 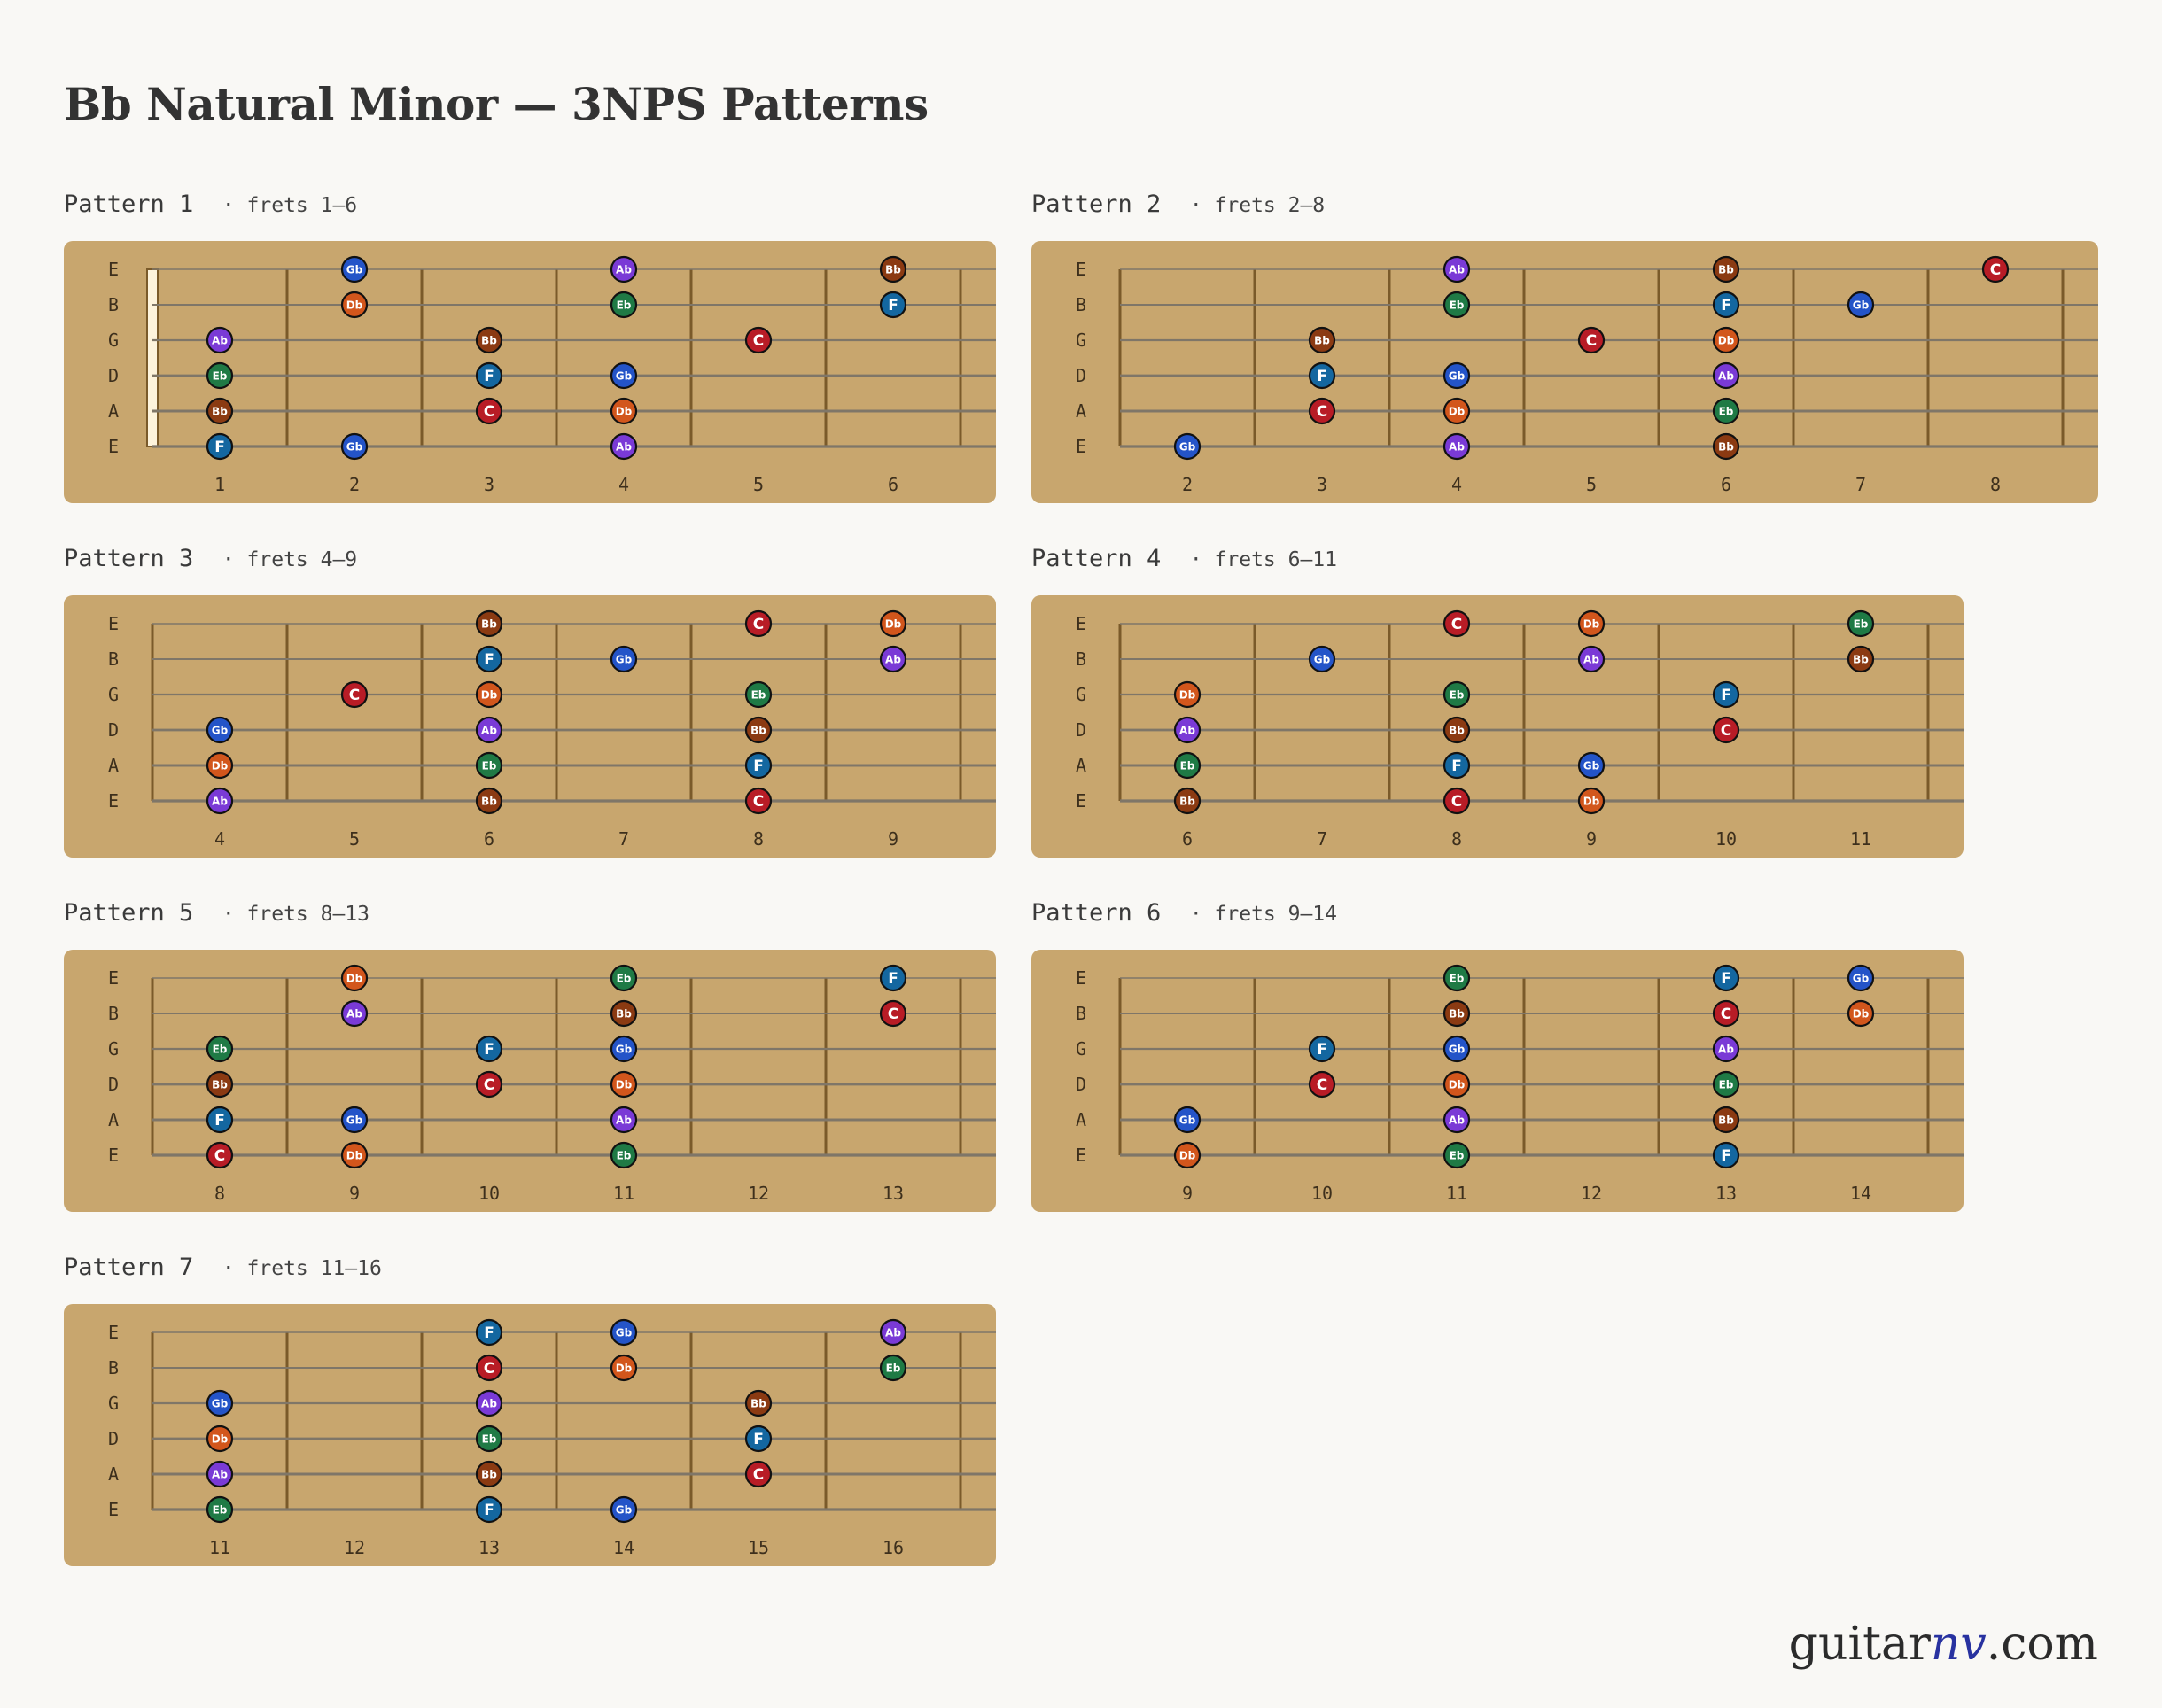 What do you see at coordinates (893, 979) in the screenshot?
I see `note-label: F` at bounding box center [893, 979].